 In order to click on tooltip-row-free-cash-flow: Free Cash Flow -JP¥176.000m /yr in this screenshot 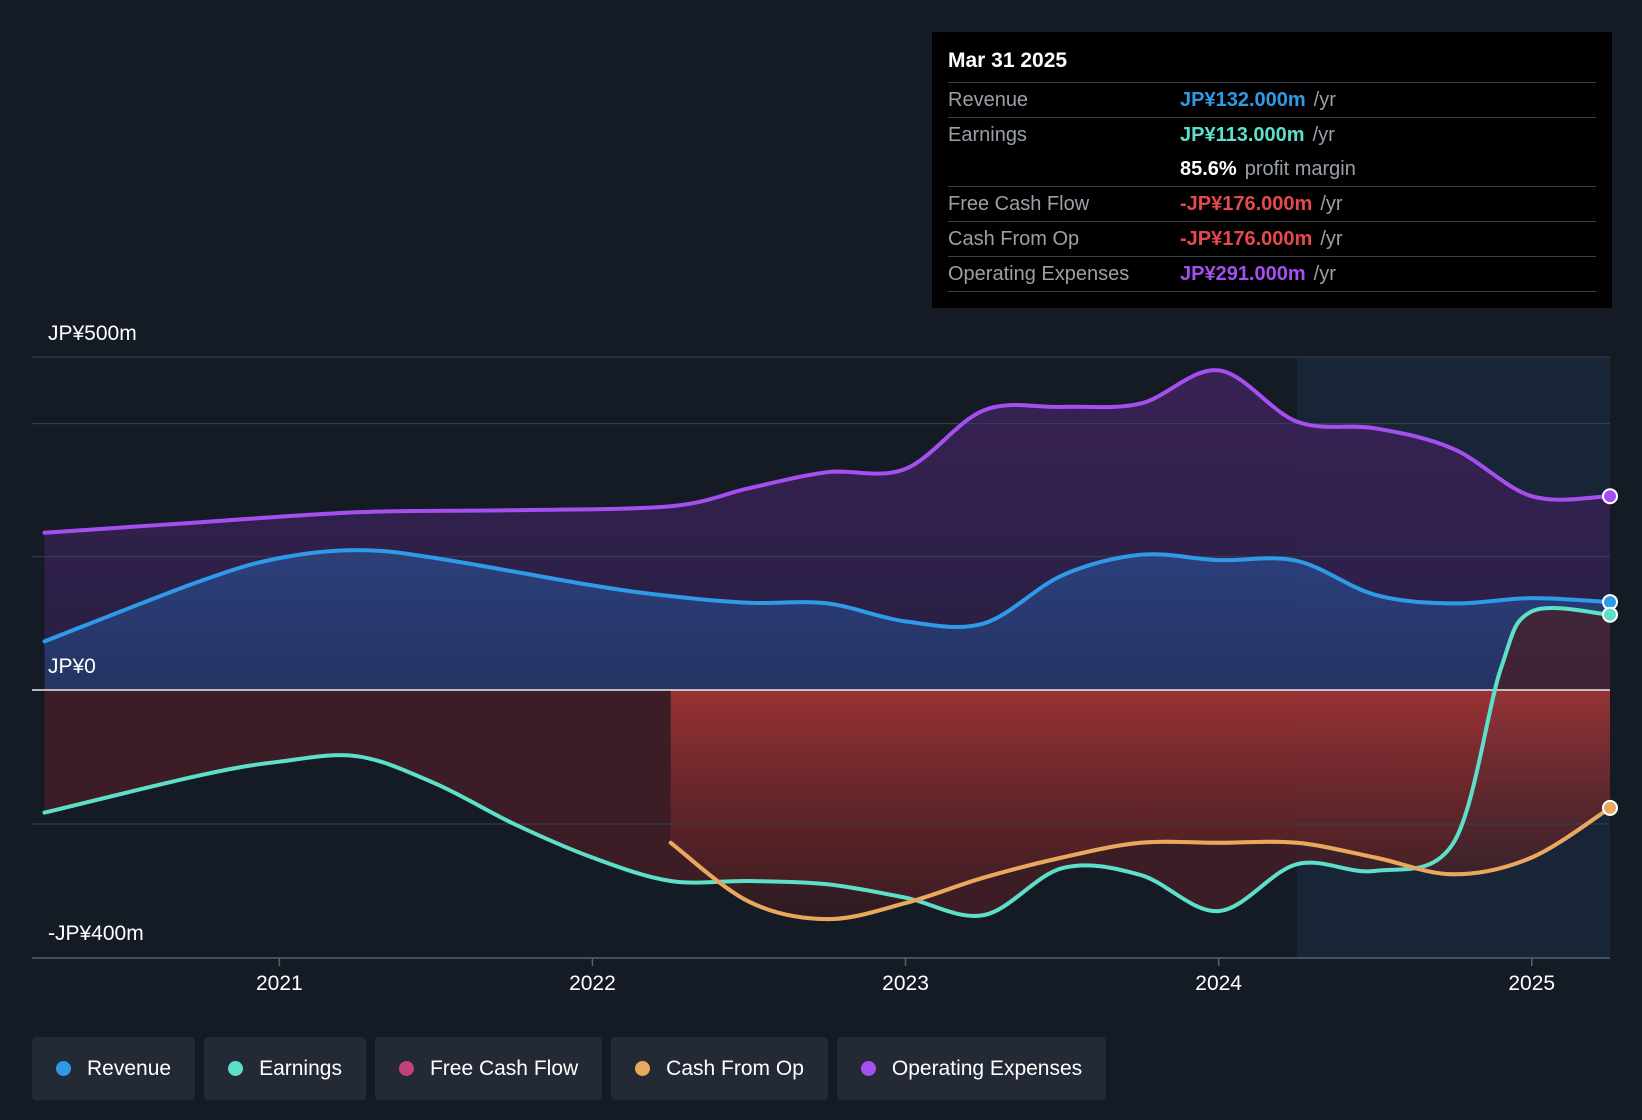, I will do `click(1272, 203)`.